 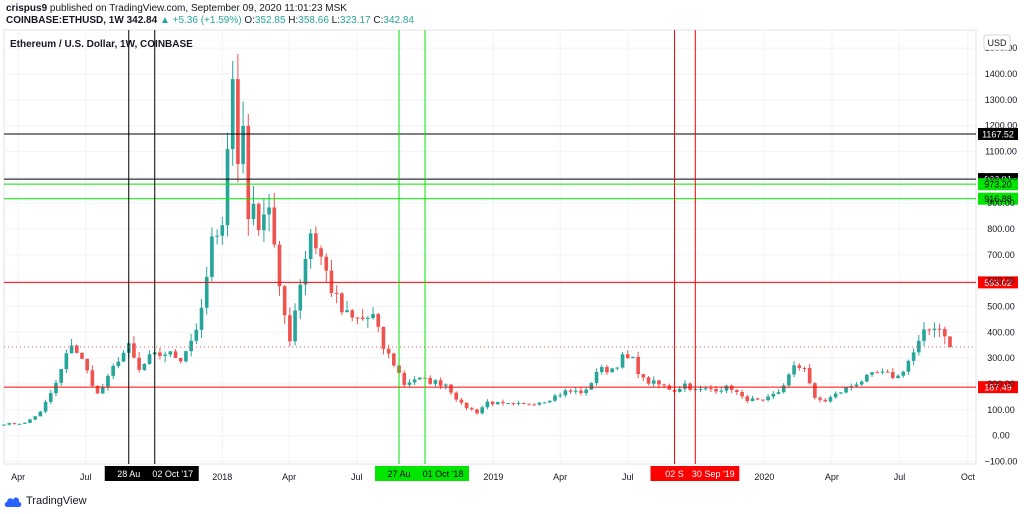 I want to click on price-change: ▲ +5.36 (+1.59%), so click(x=200, y=20).